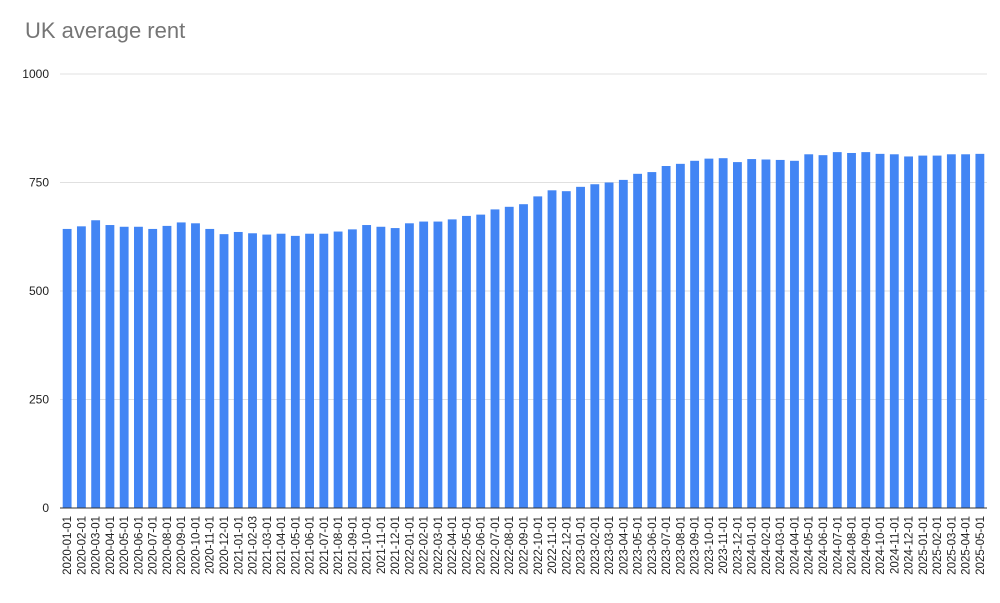 This screenshot has height=603, width=1000. What do you see at coordinates (325, 545) in the screenshot?
I see `x-tick-label: 2021-07-01` at bounding box center [325, 545].